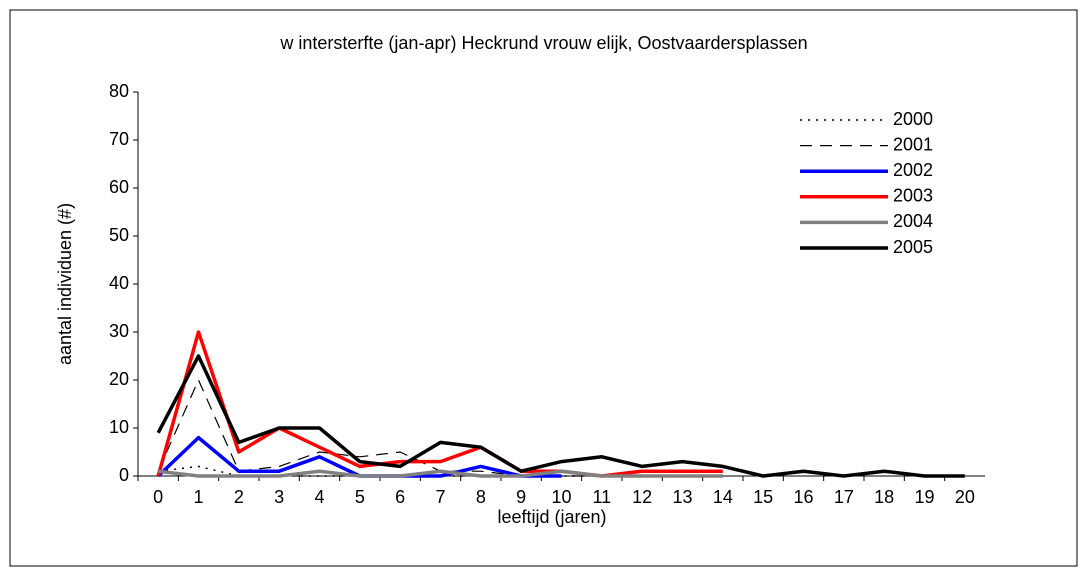 This screenshot has width=1088, height=578. What do you see at coordinates (803, 497) in the screenshot?
I see `x-tick-label: 16` at bounding box center [803, 497].